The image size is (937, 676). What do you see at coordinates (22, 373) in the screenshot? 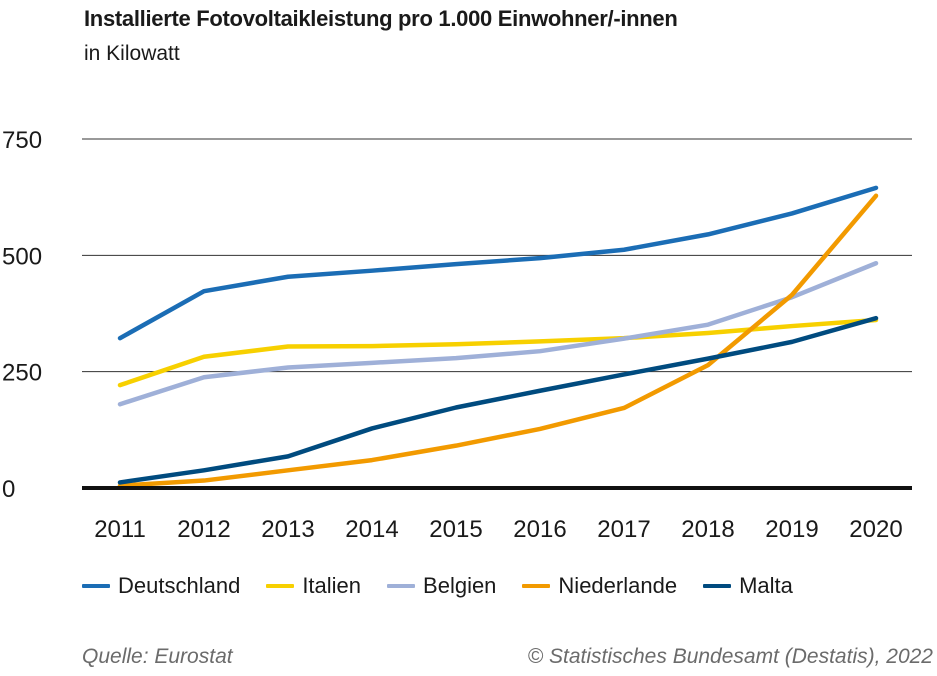
I see `y-tick-label: 250` at bounding box center [22, 373].